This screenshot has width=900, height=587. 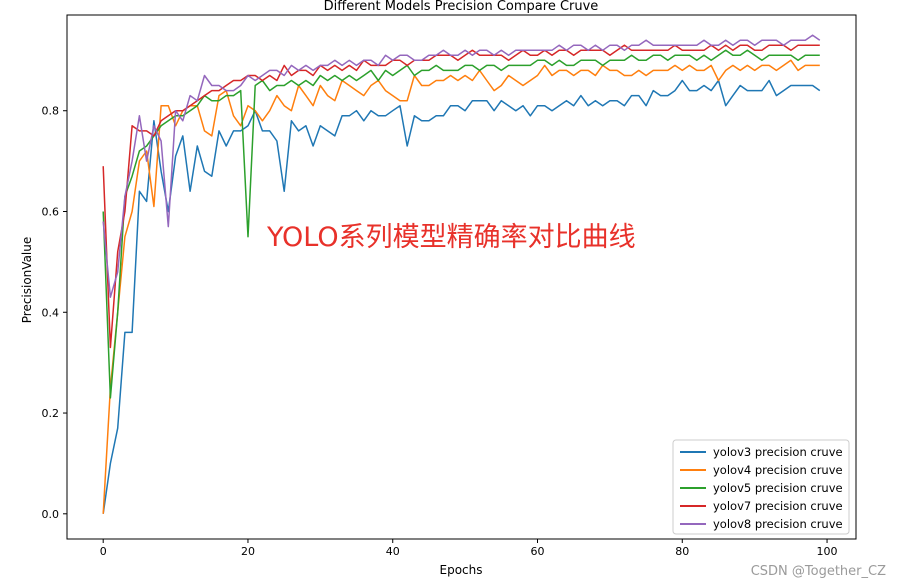 I want to click on x-tick-label: 60, so click(x=538, y=551).